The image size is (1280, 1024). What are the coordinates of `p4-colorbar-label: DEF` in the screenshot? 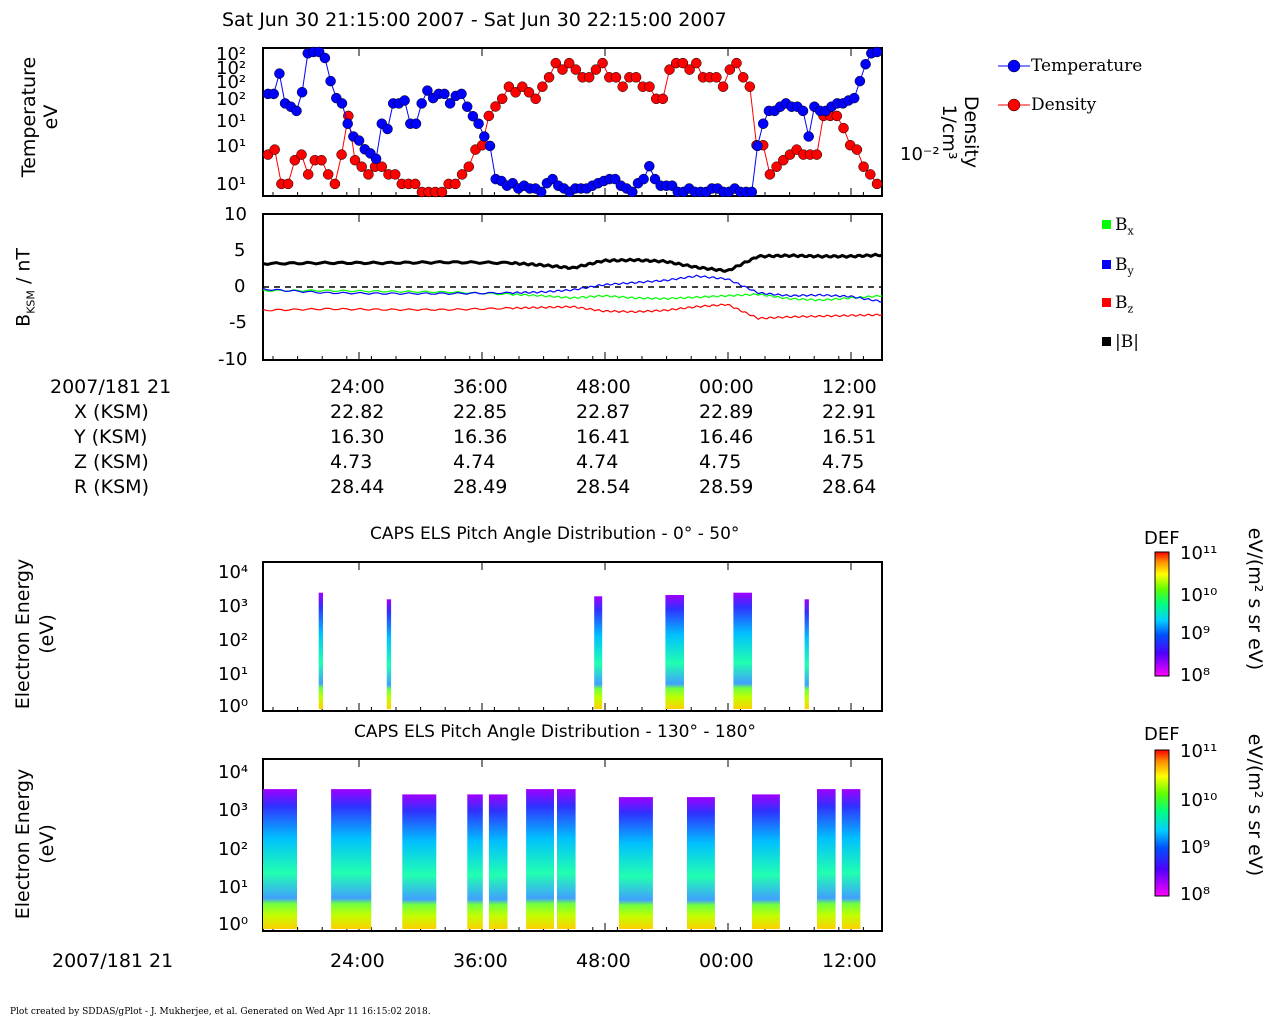 It's located at (1162, 734).